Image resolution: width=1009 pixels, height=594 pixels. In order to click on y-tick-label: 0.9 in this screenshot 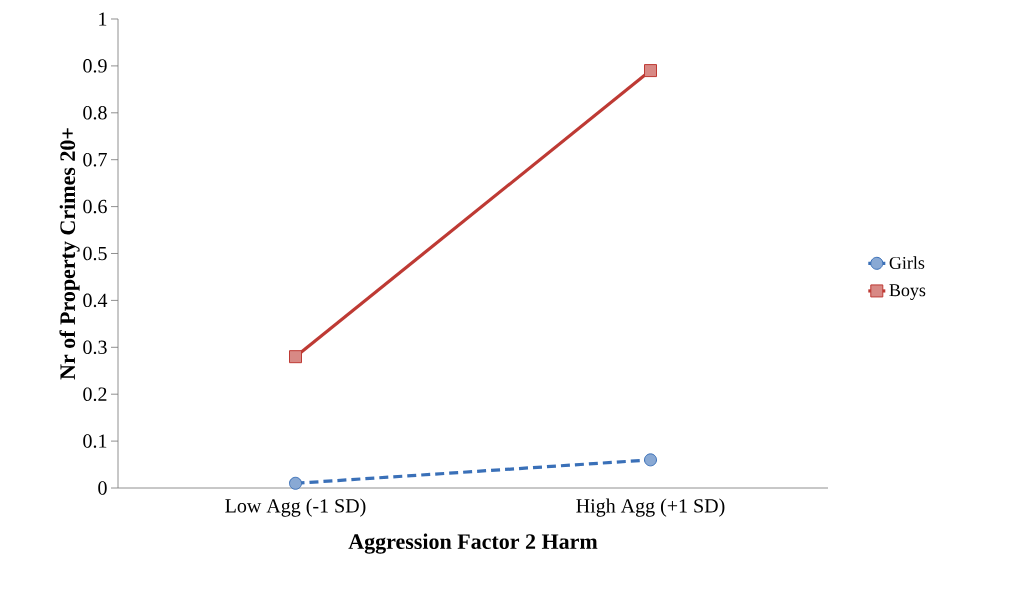, I will do `click(95, 66)`.